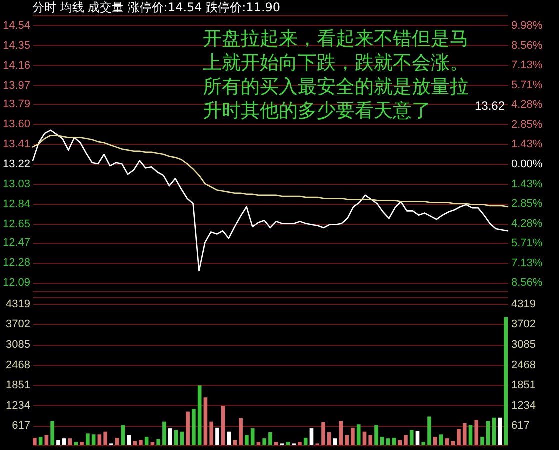 This screenshot has width=559, height=450. I want to click on line-series, so click(270, 171).